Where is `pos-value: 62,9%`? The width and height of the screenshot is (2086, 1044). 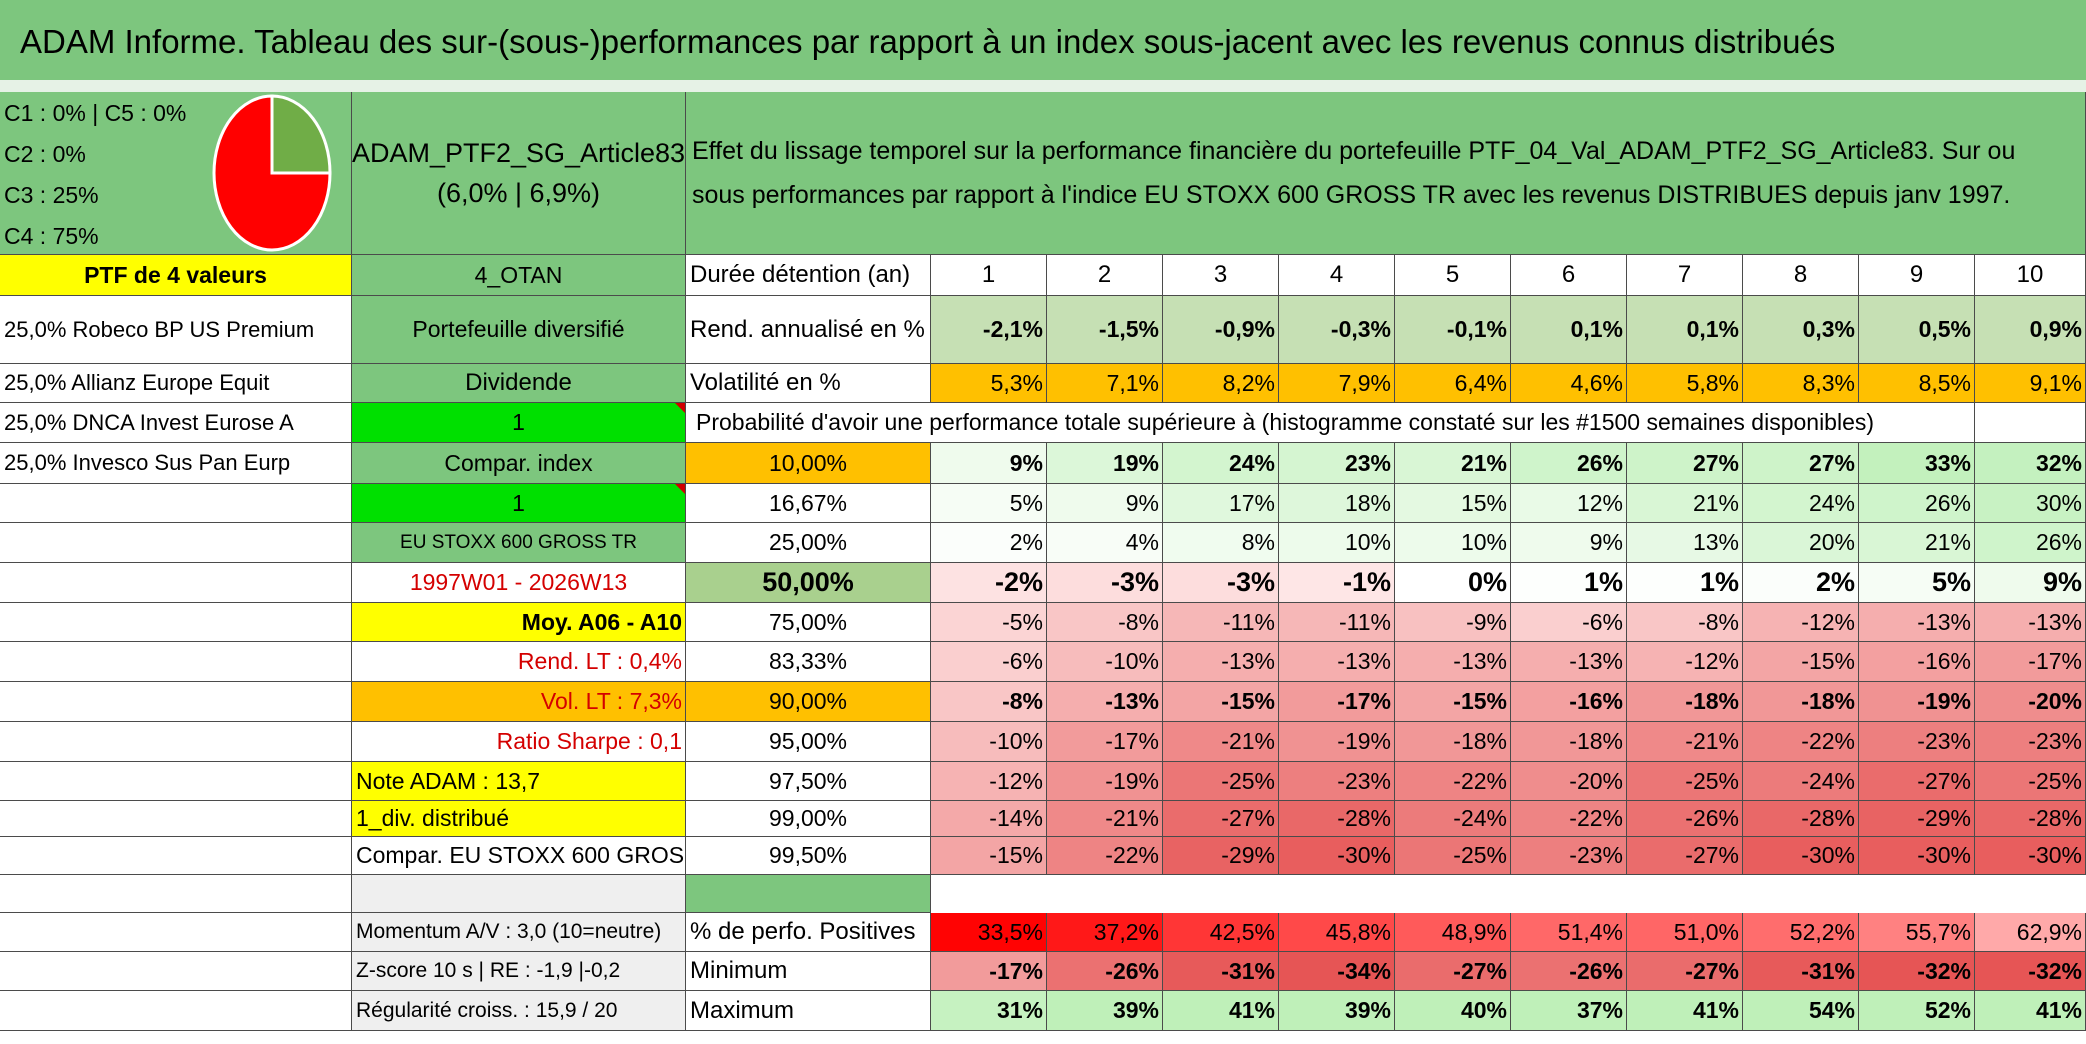
pos-value: 62,9% is located at coordinates (2030, 932).